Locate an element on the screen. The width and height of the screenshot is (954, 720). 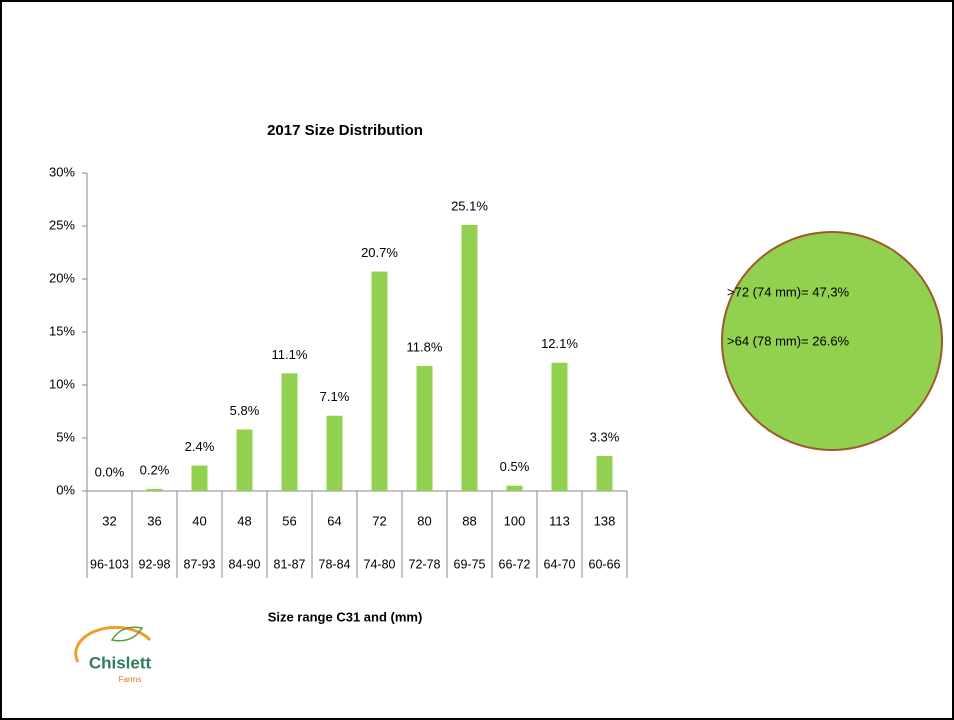
x-tick-label: 32 is located at coordinates (109, 520).